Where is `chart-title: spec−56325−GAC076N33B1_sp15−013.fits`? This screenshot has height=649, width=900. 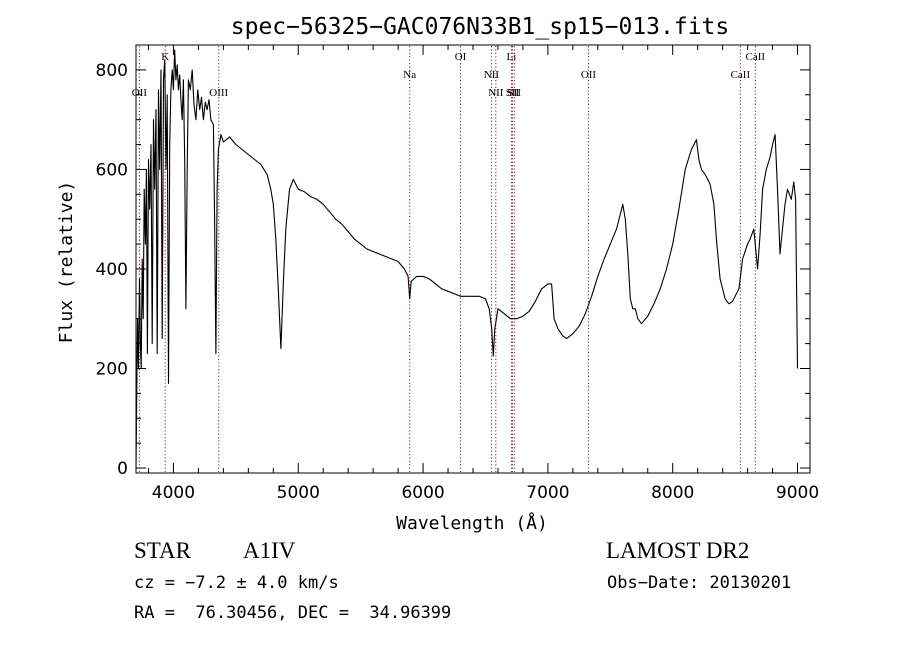
chart-title: spec−56325−GAC076N33B1_sp15−013.fits is located at coordinates (480, 27).